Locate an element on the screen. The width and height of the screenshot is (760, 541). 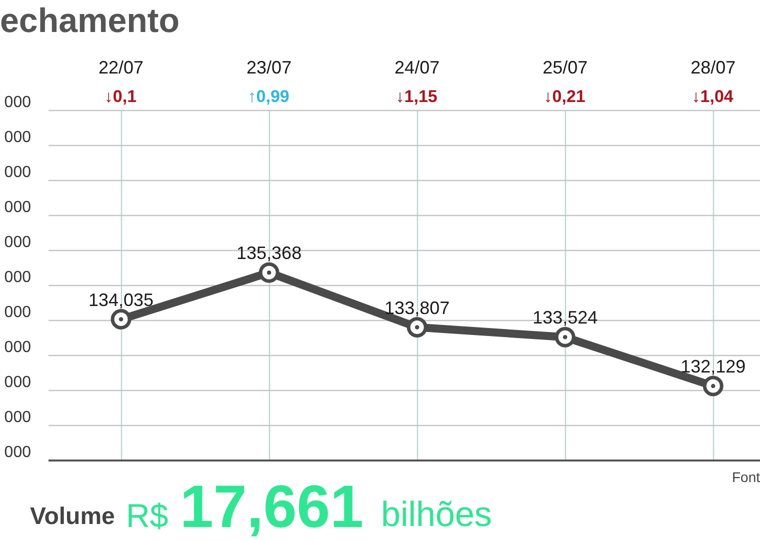
text: ↓0,1 is located at coordinates (120, 96).